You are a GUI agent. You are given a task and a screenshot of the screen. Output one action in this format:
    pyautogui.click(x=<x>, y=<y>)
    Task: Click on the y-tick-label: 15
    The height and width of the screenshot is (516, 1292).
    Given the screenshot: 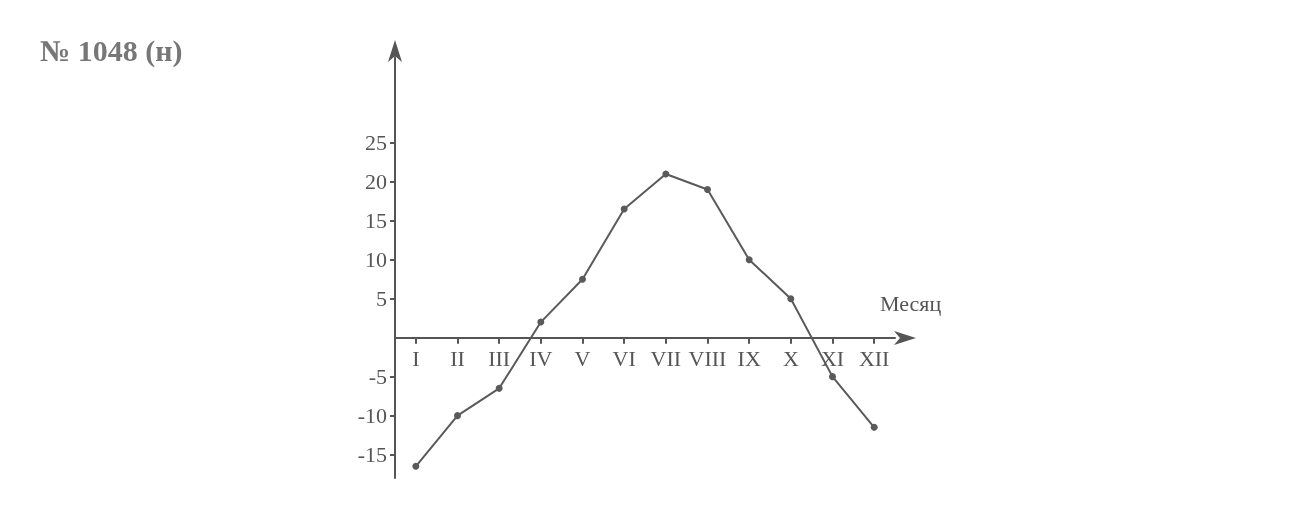 What is the action you would take?
    pyautogui.click(x=376, y=221)
    